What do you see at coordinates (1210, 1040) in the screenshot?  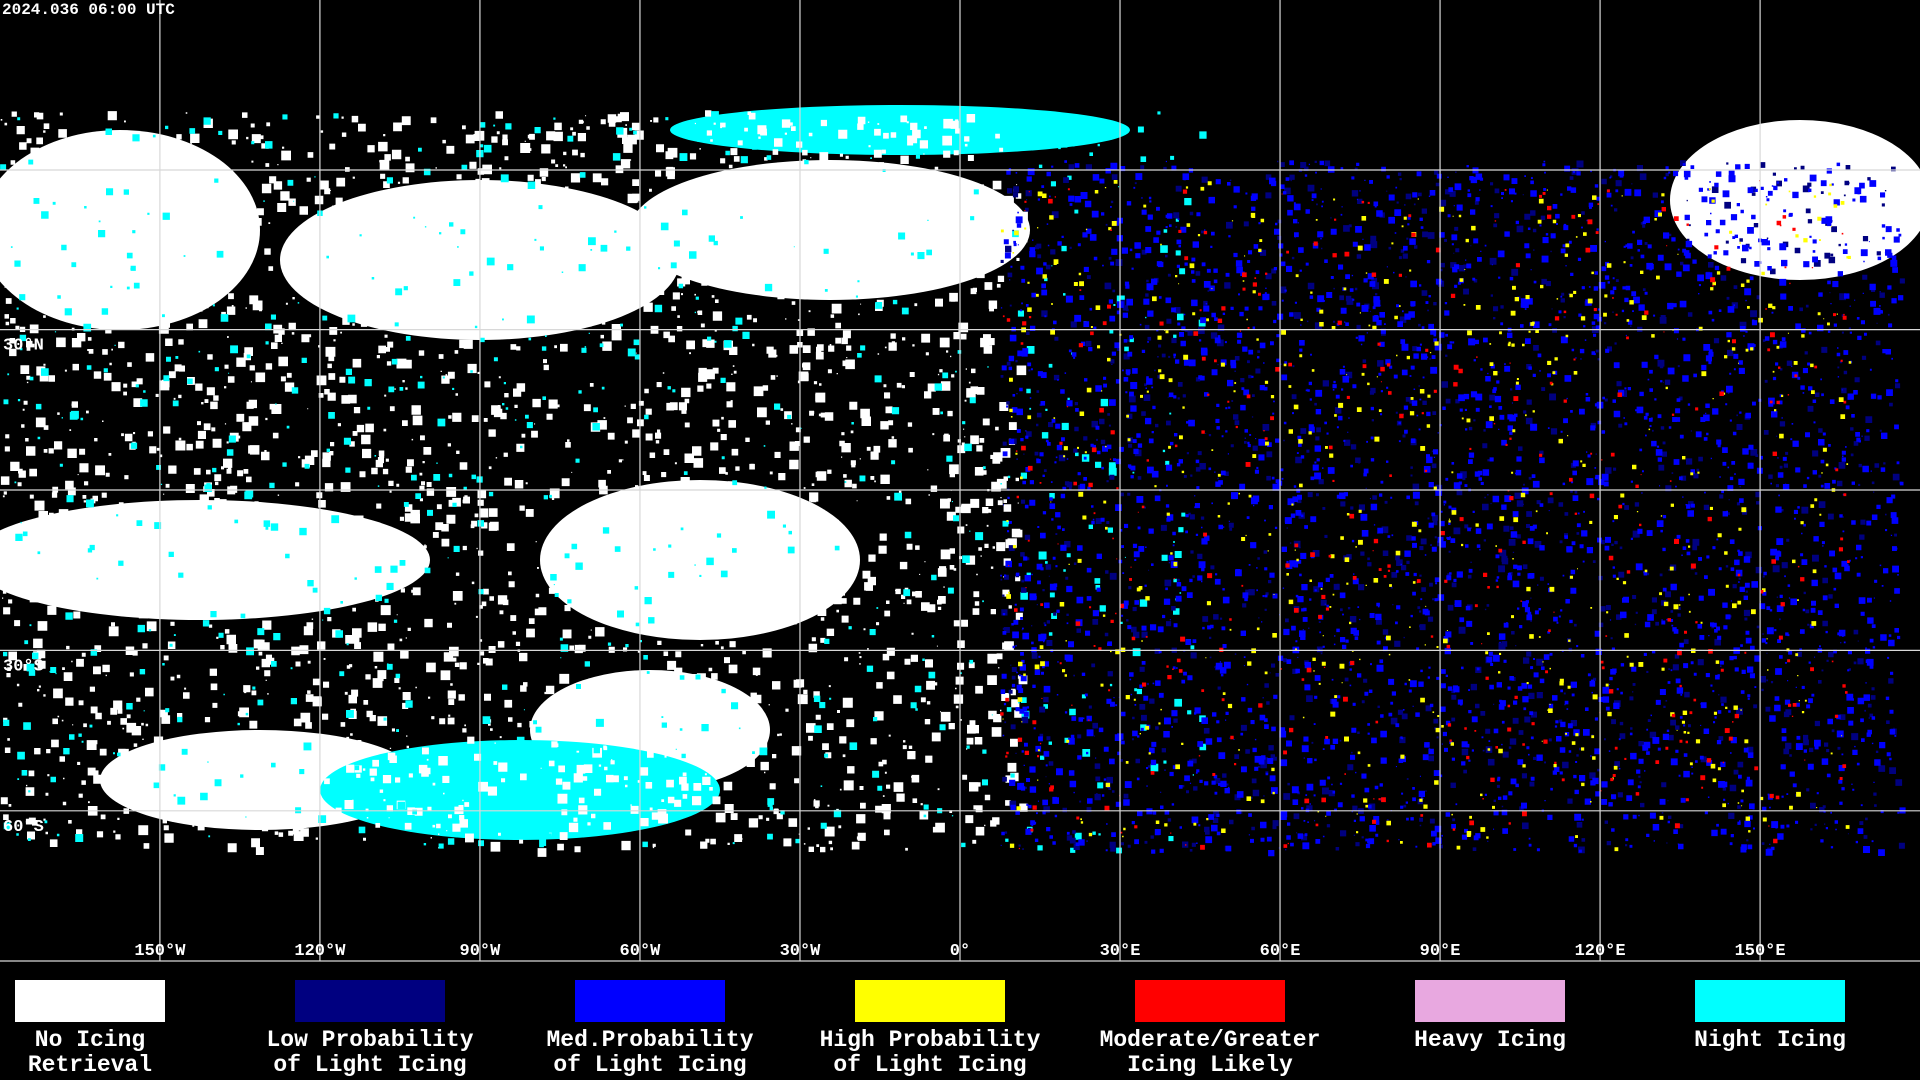 I see `legend-label: Moderate/Greater` at bounding box center [1210, 1040].